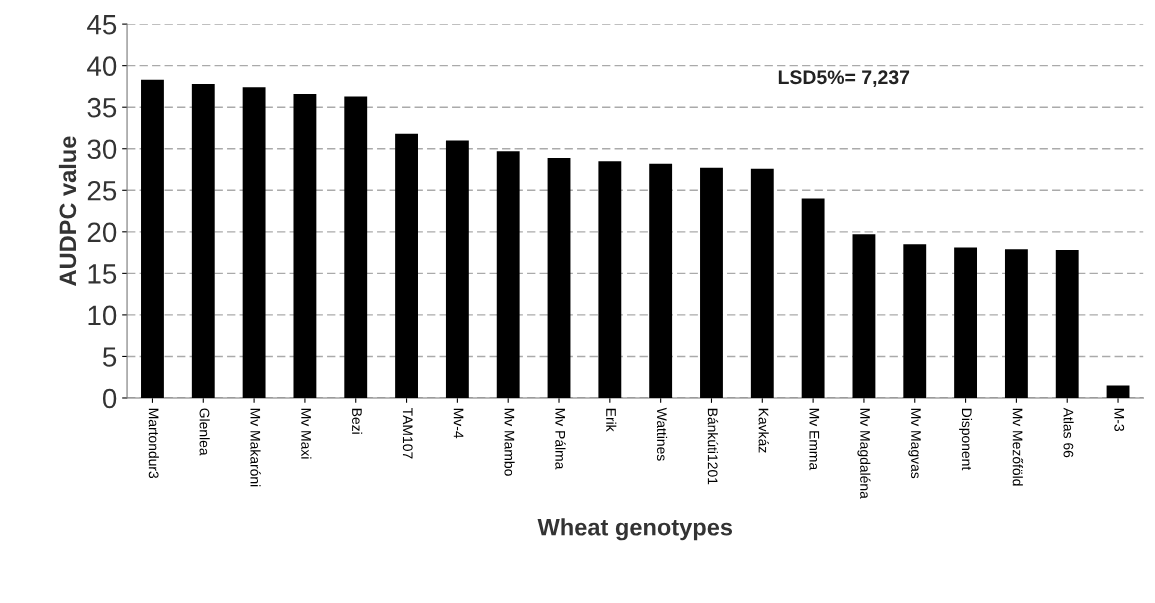 The image size is (1155, 603). What do you see at coordinates (109, 398) in the screenshot?
I see `y-tick-label: 0` at bounding box center [109, 398].